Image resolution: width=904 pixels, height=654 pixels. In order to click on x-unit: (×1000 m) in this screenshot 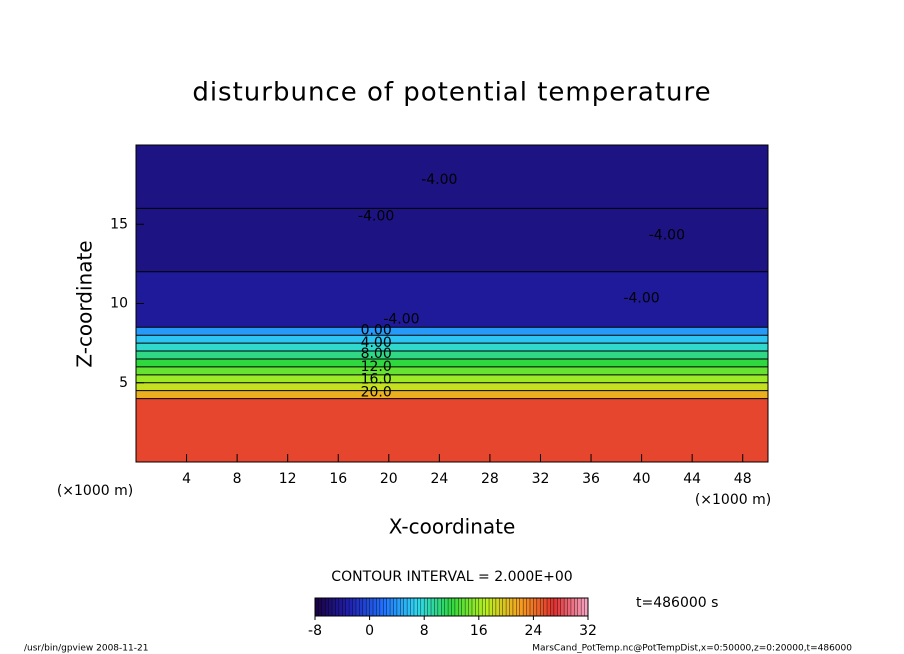, I will do `click(733, 500)`.